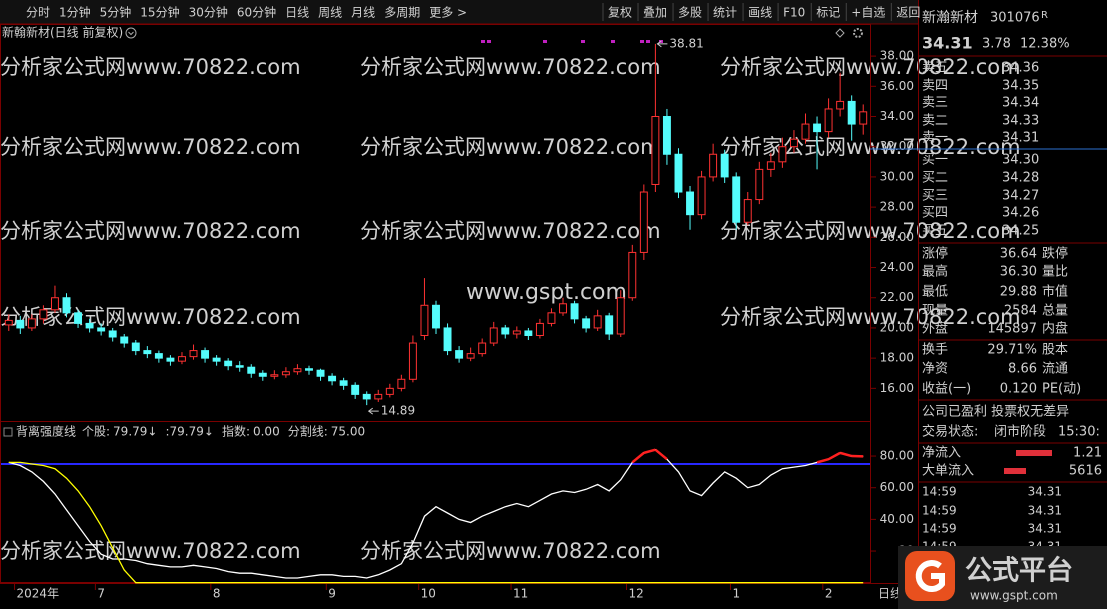 The width and height of the screenshot is (1107, 609). What do you see at coordinates (620, 13) in the screenshot?
I see `toolbar-button: 复权` at bounding box center [620, 13].